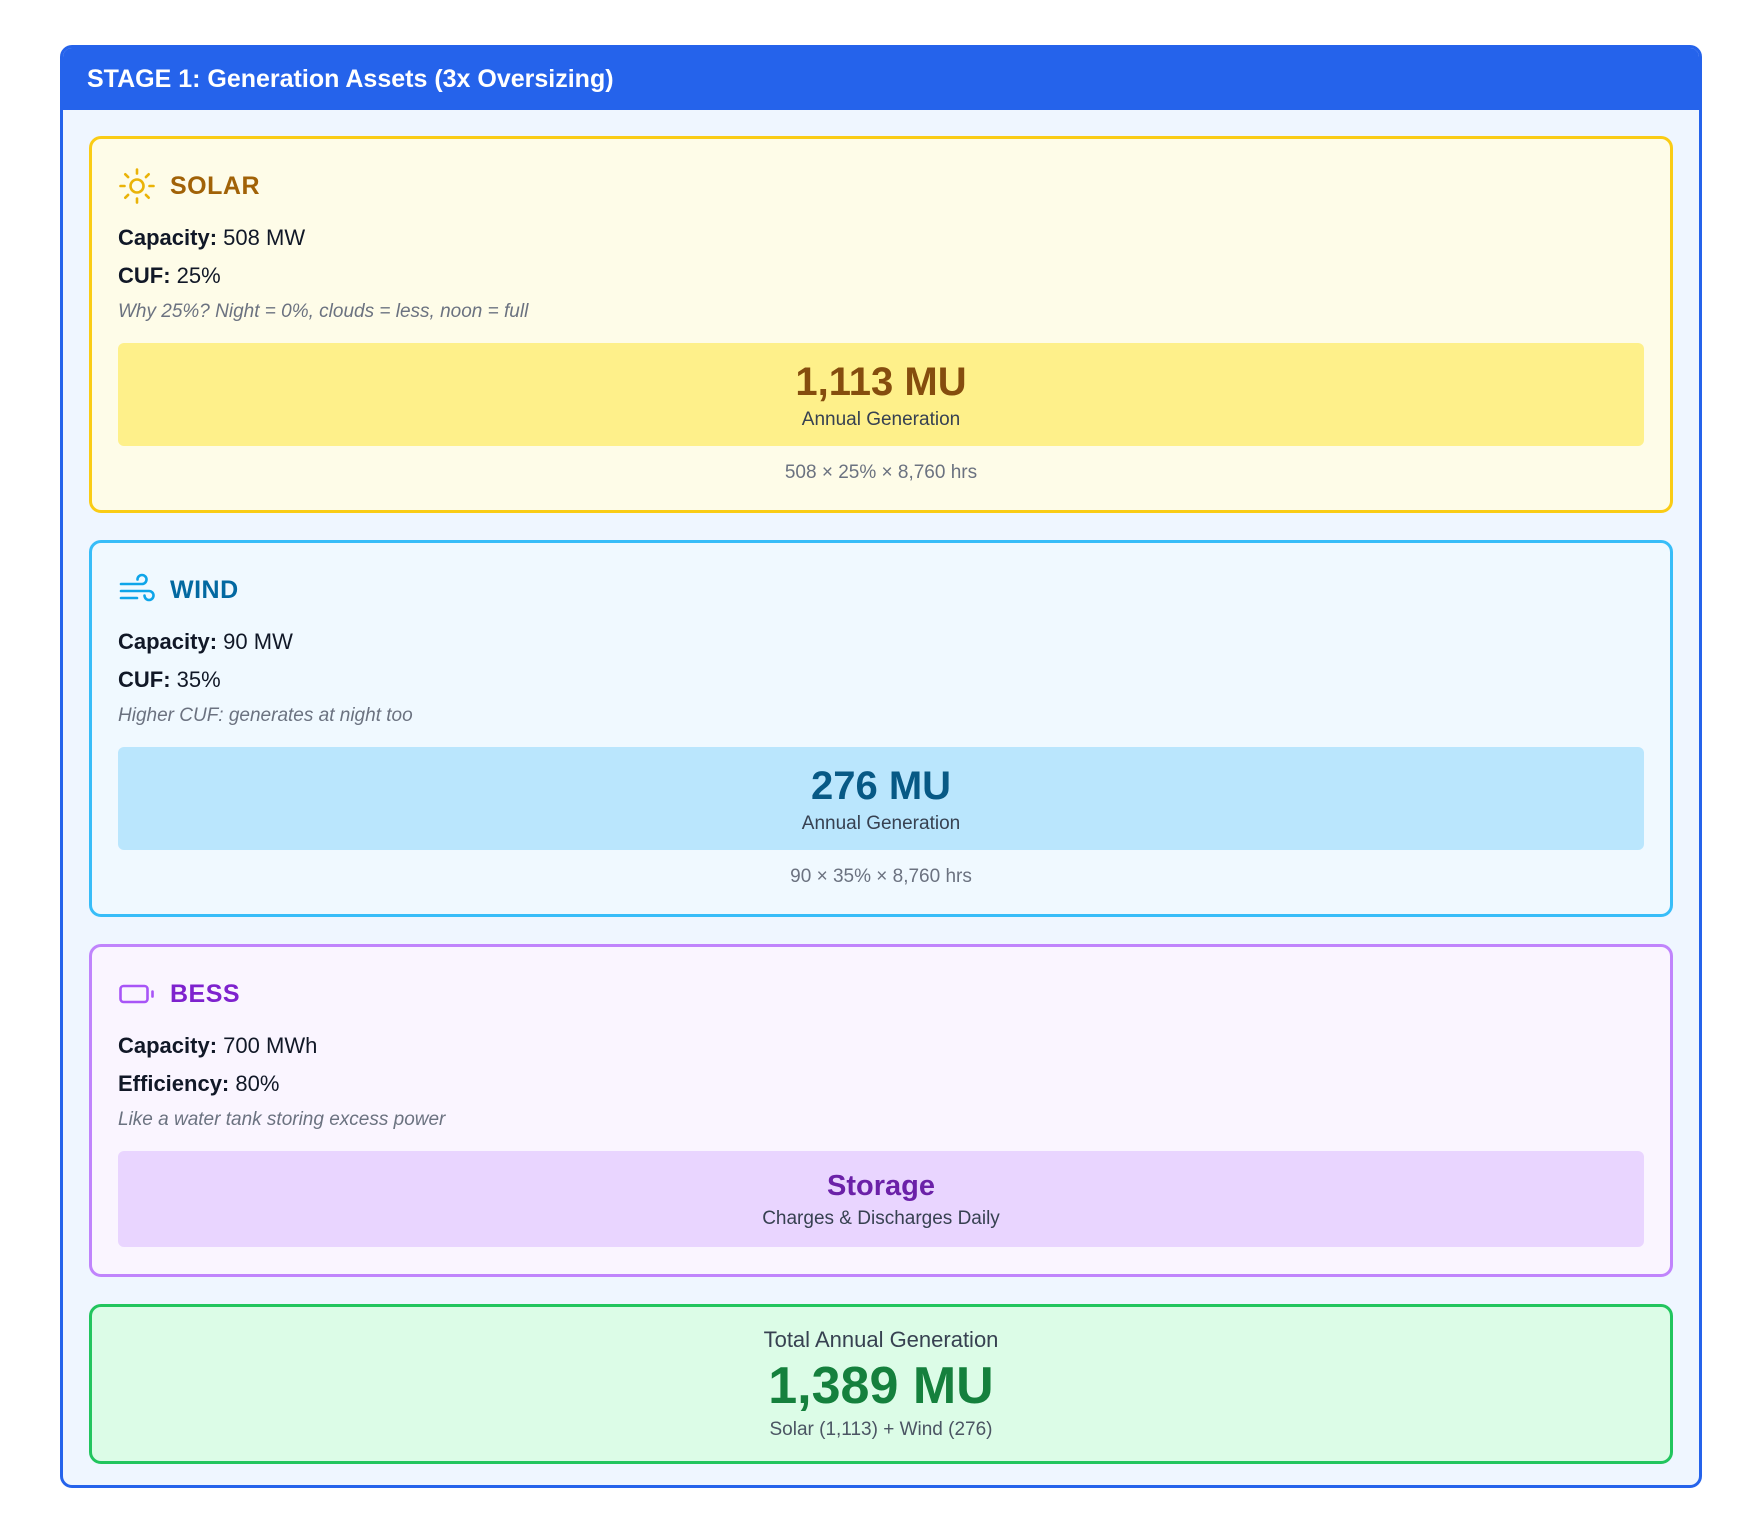 This screenshot has width=1757, height=1514. What do you see at coordinates (881, 381) in the screenshot?
I see `solar-annual-generation-value: 1,113 MU` at bounding box center [881, 381].